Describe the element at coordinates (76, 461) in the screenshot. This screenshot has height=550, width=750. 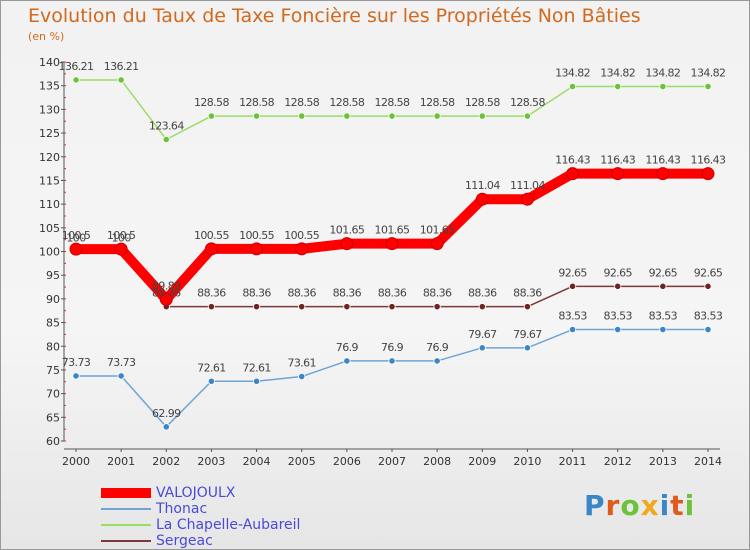
I see `x-tick-label: 2000` at that location.